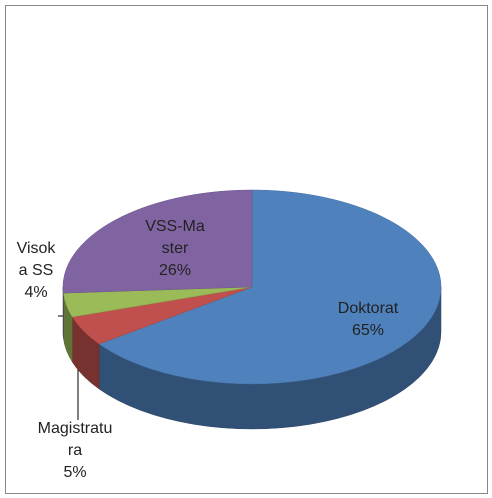 The width and height of the screenshot is (492, 498). Describe the element at coordinates (368, 320) in the screenshot. I see `slice-label: Doktorat 65%` at that location.